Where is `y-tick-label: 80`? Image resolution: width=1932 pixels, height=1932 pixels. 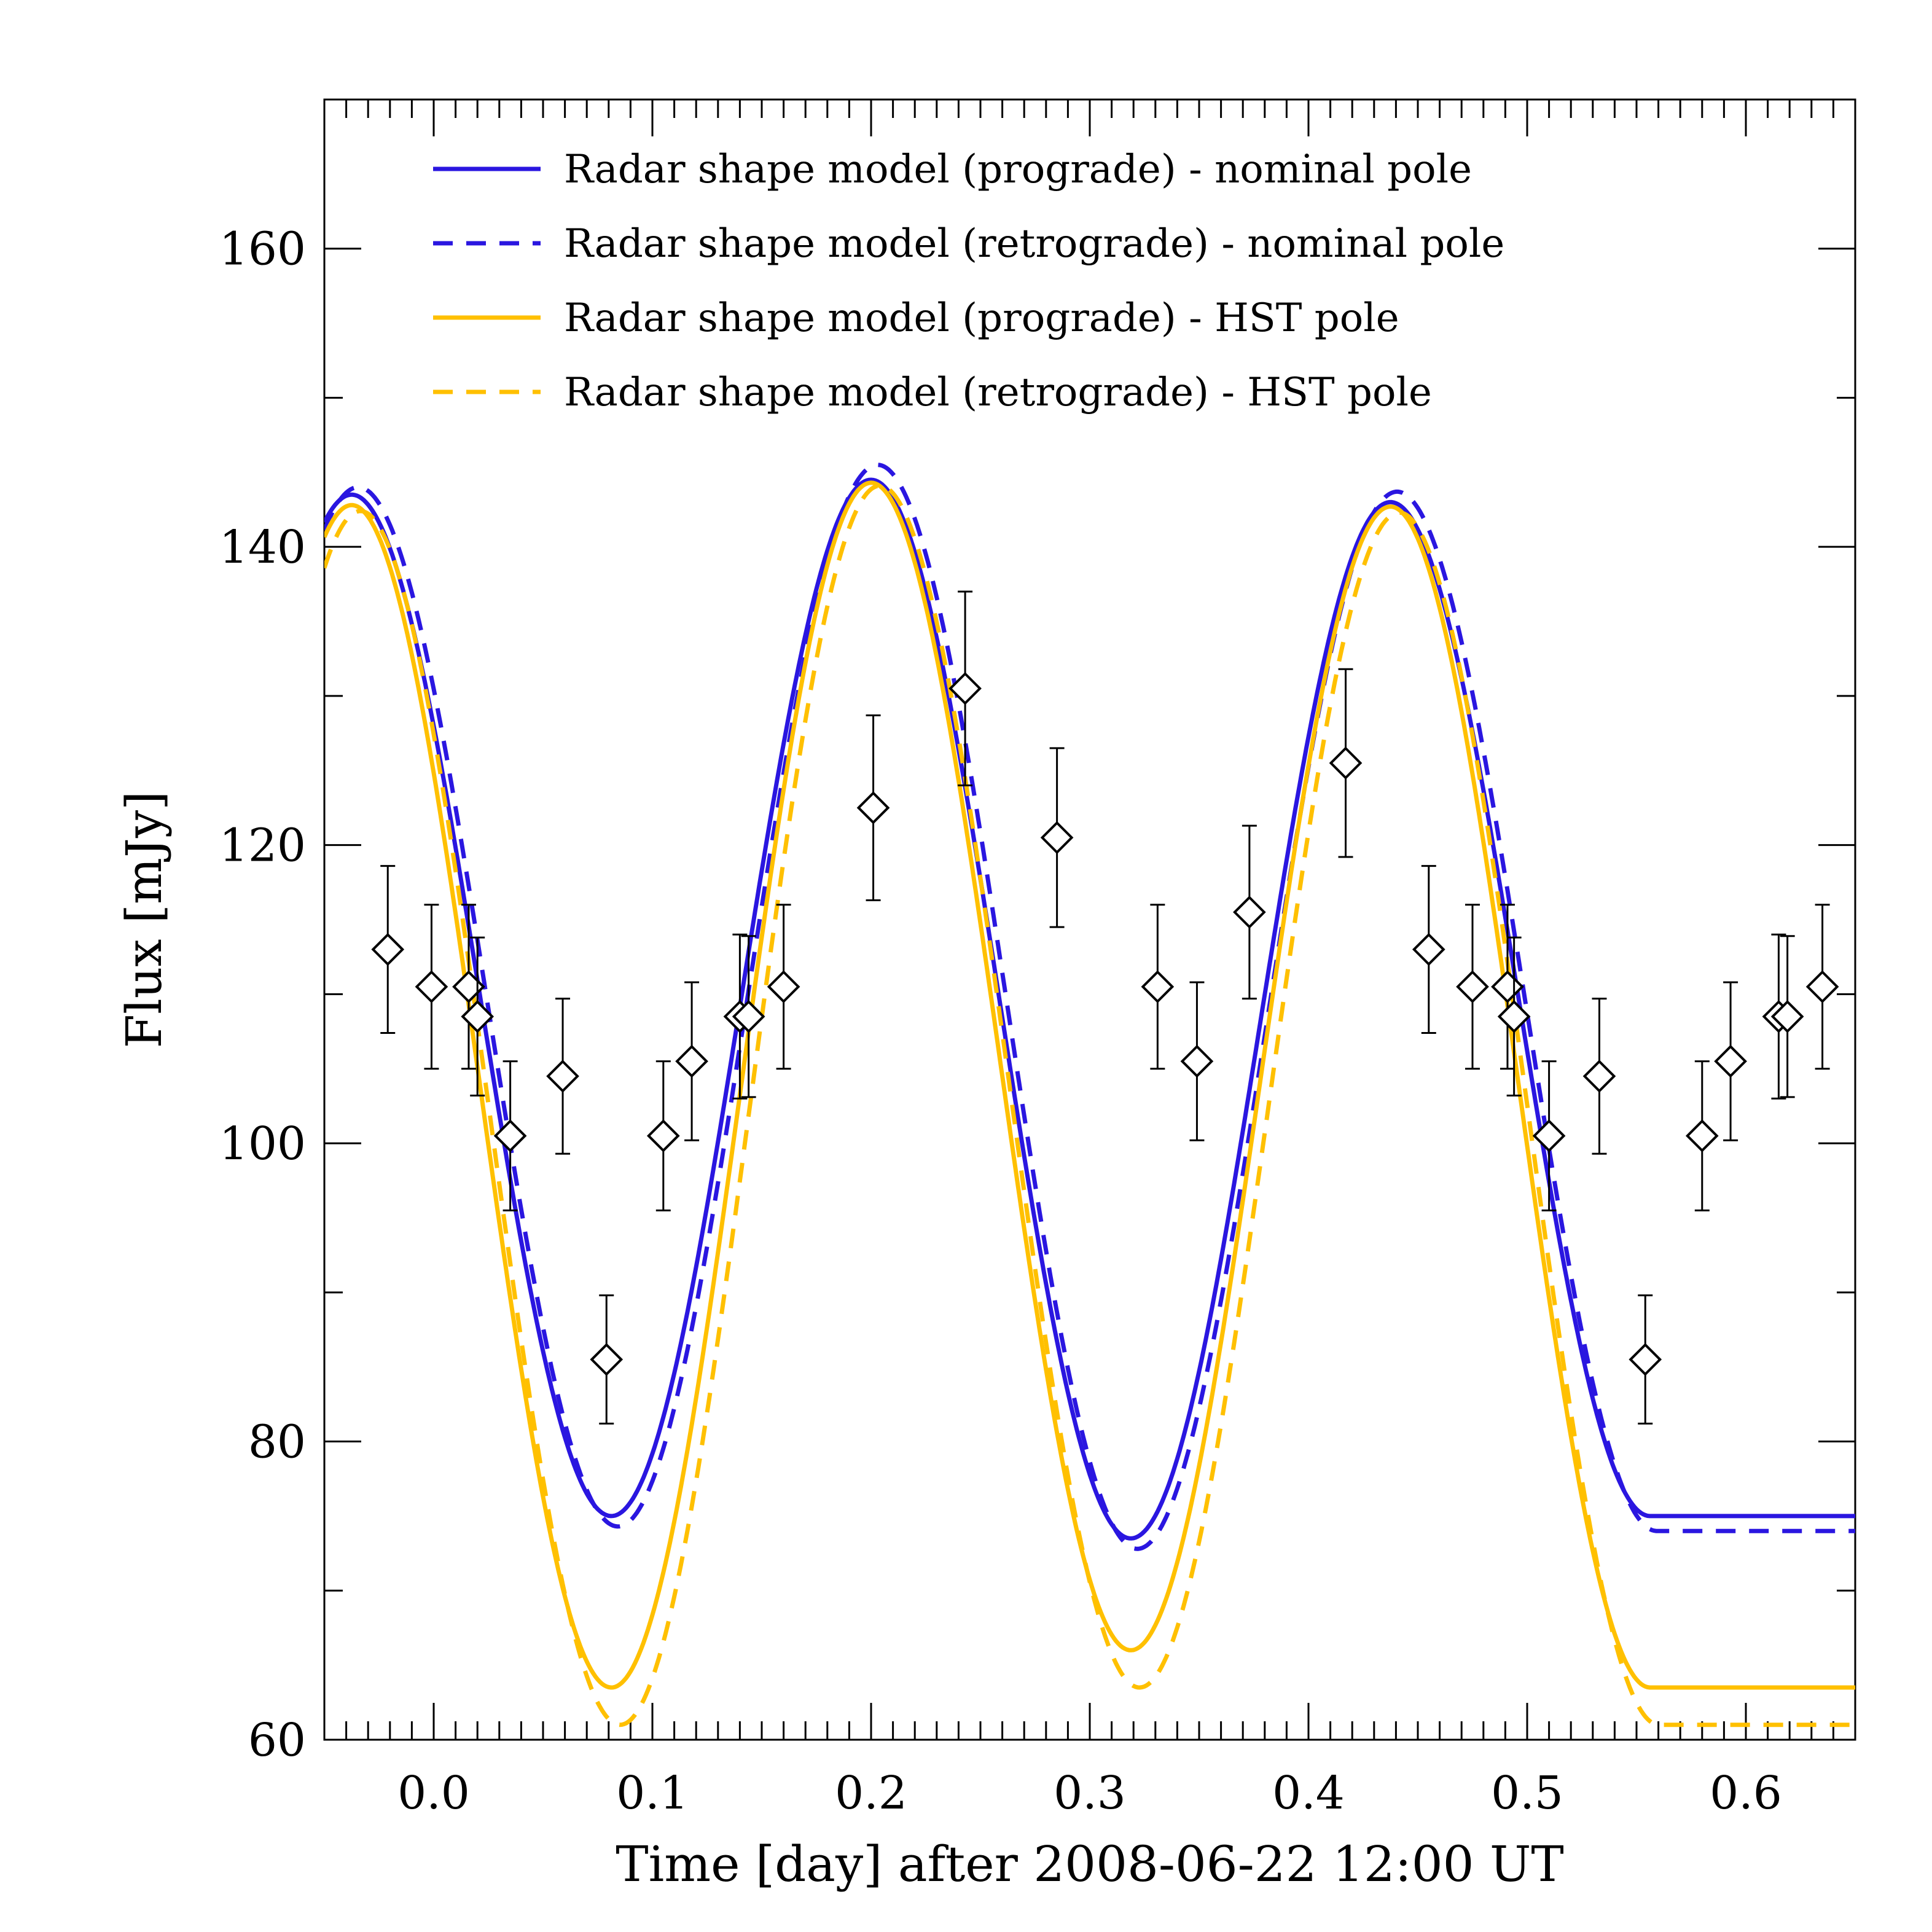 y-tick-label: 80 is located at coordinates (277, 1442).